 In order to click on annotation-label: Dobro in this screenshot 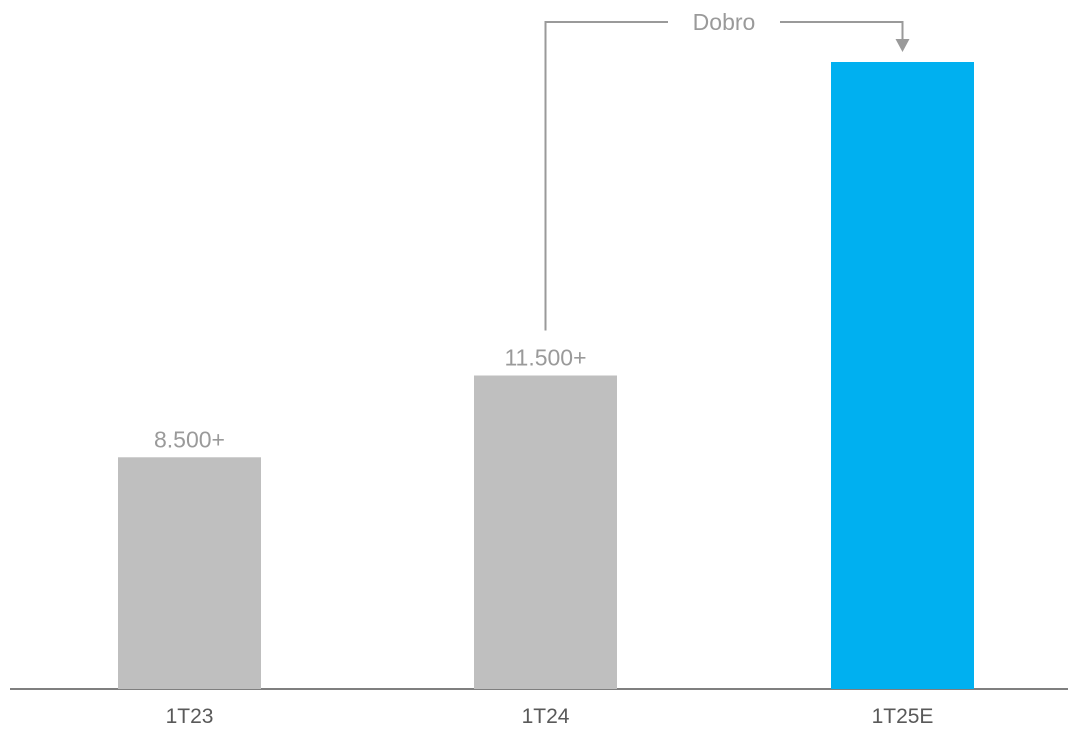, I will do `click(724, 22)`.